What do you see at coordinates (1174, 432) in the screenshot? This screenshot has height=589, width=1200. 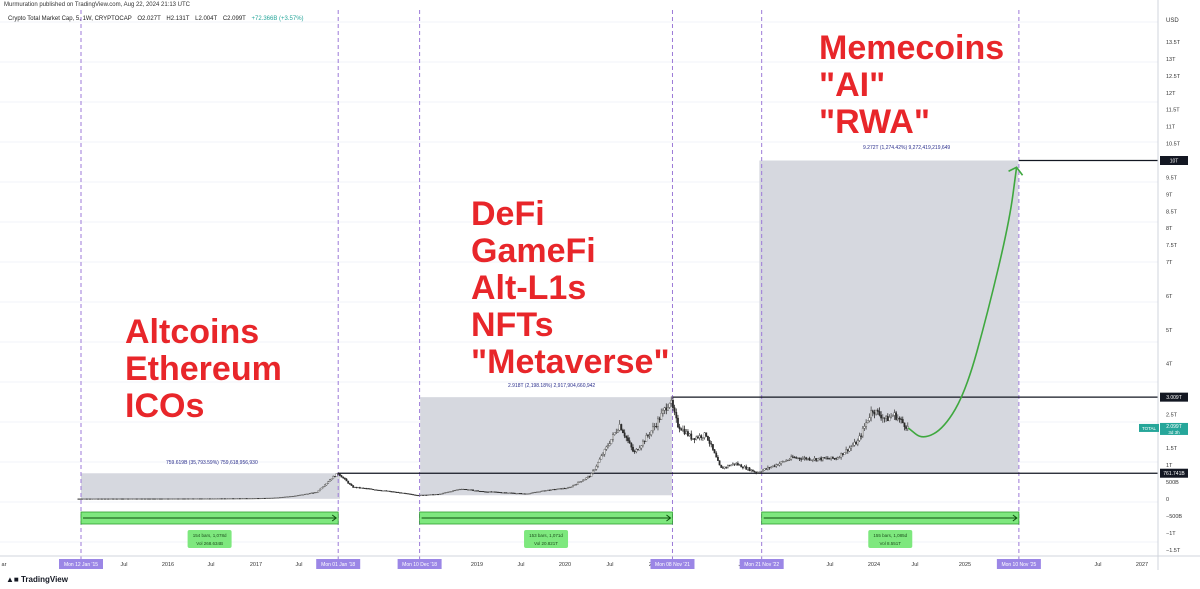 I see `current-countdown-label: 3d 3h` at bounding box center [1174, 432].